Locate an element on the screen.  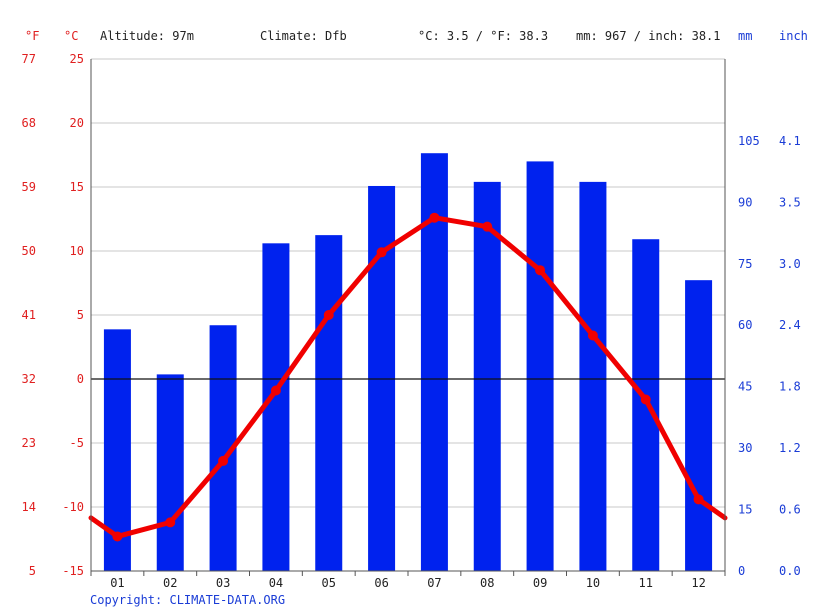
celsius-tick-label: 25 is located at coordinates (77, 59).